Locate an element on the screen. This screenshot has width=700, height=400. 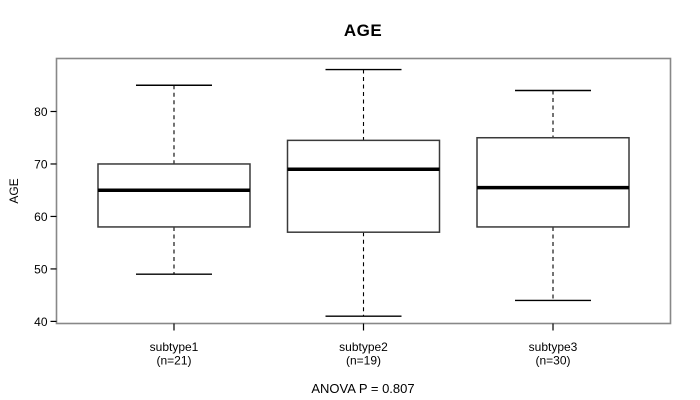
y-tick-label: 70 is located at coordinates (41, 165).